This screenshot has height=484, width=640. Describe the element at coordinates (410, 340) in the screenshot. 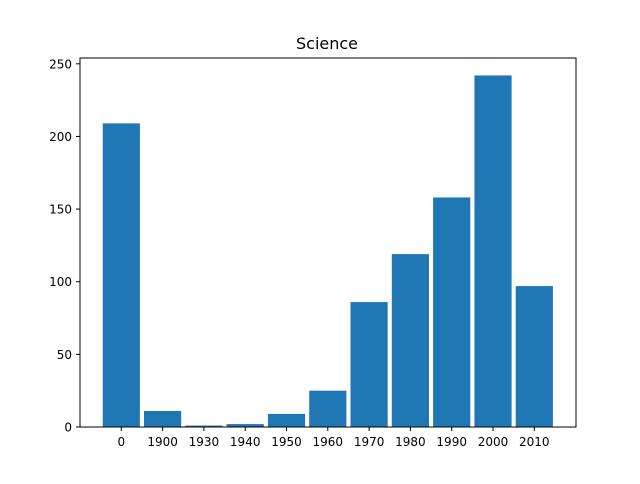

I see `bar-1980` at that location.